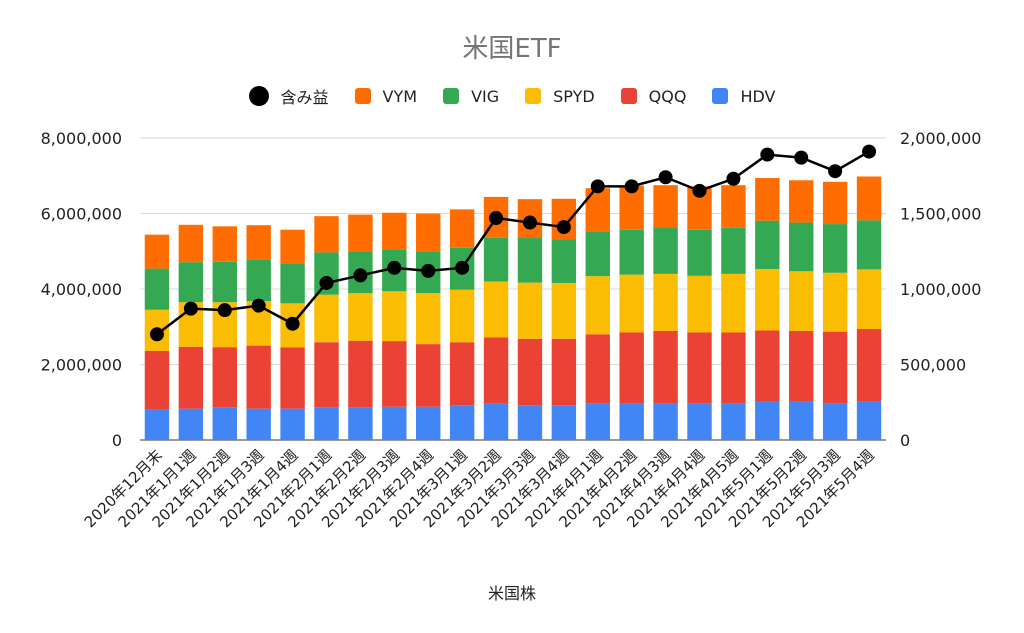  What do you see at coordinates (933, 365) in the screenshot?
I see `y2-tick-label: 500,000` at bounding box center [933, 365].